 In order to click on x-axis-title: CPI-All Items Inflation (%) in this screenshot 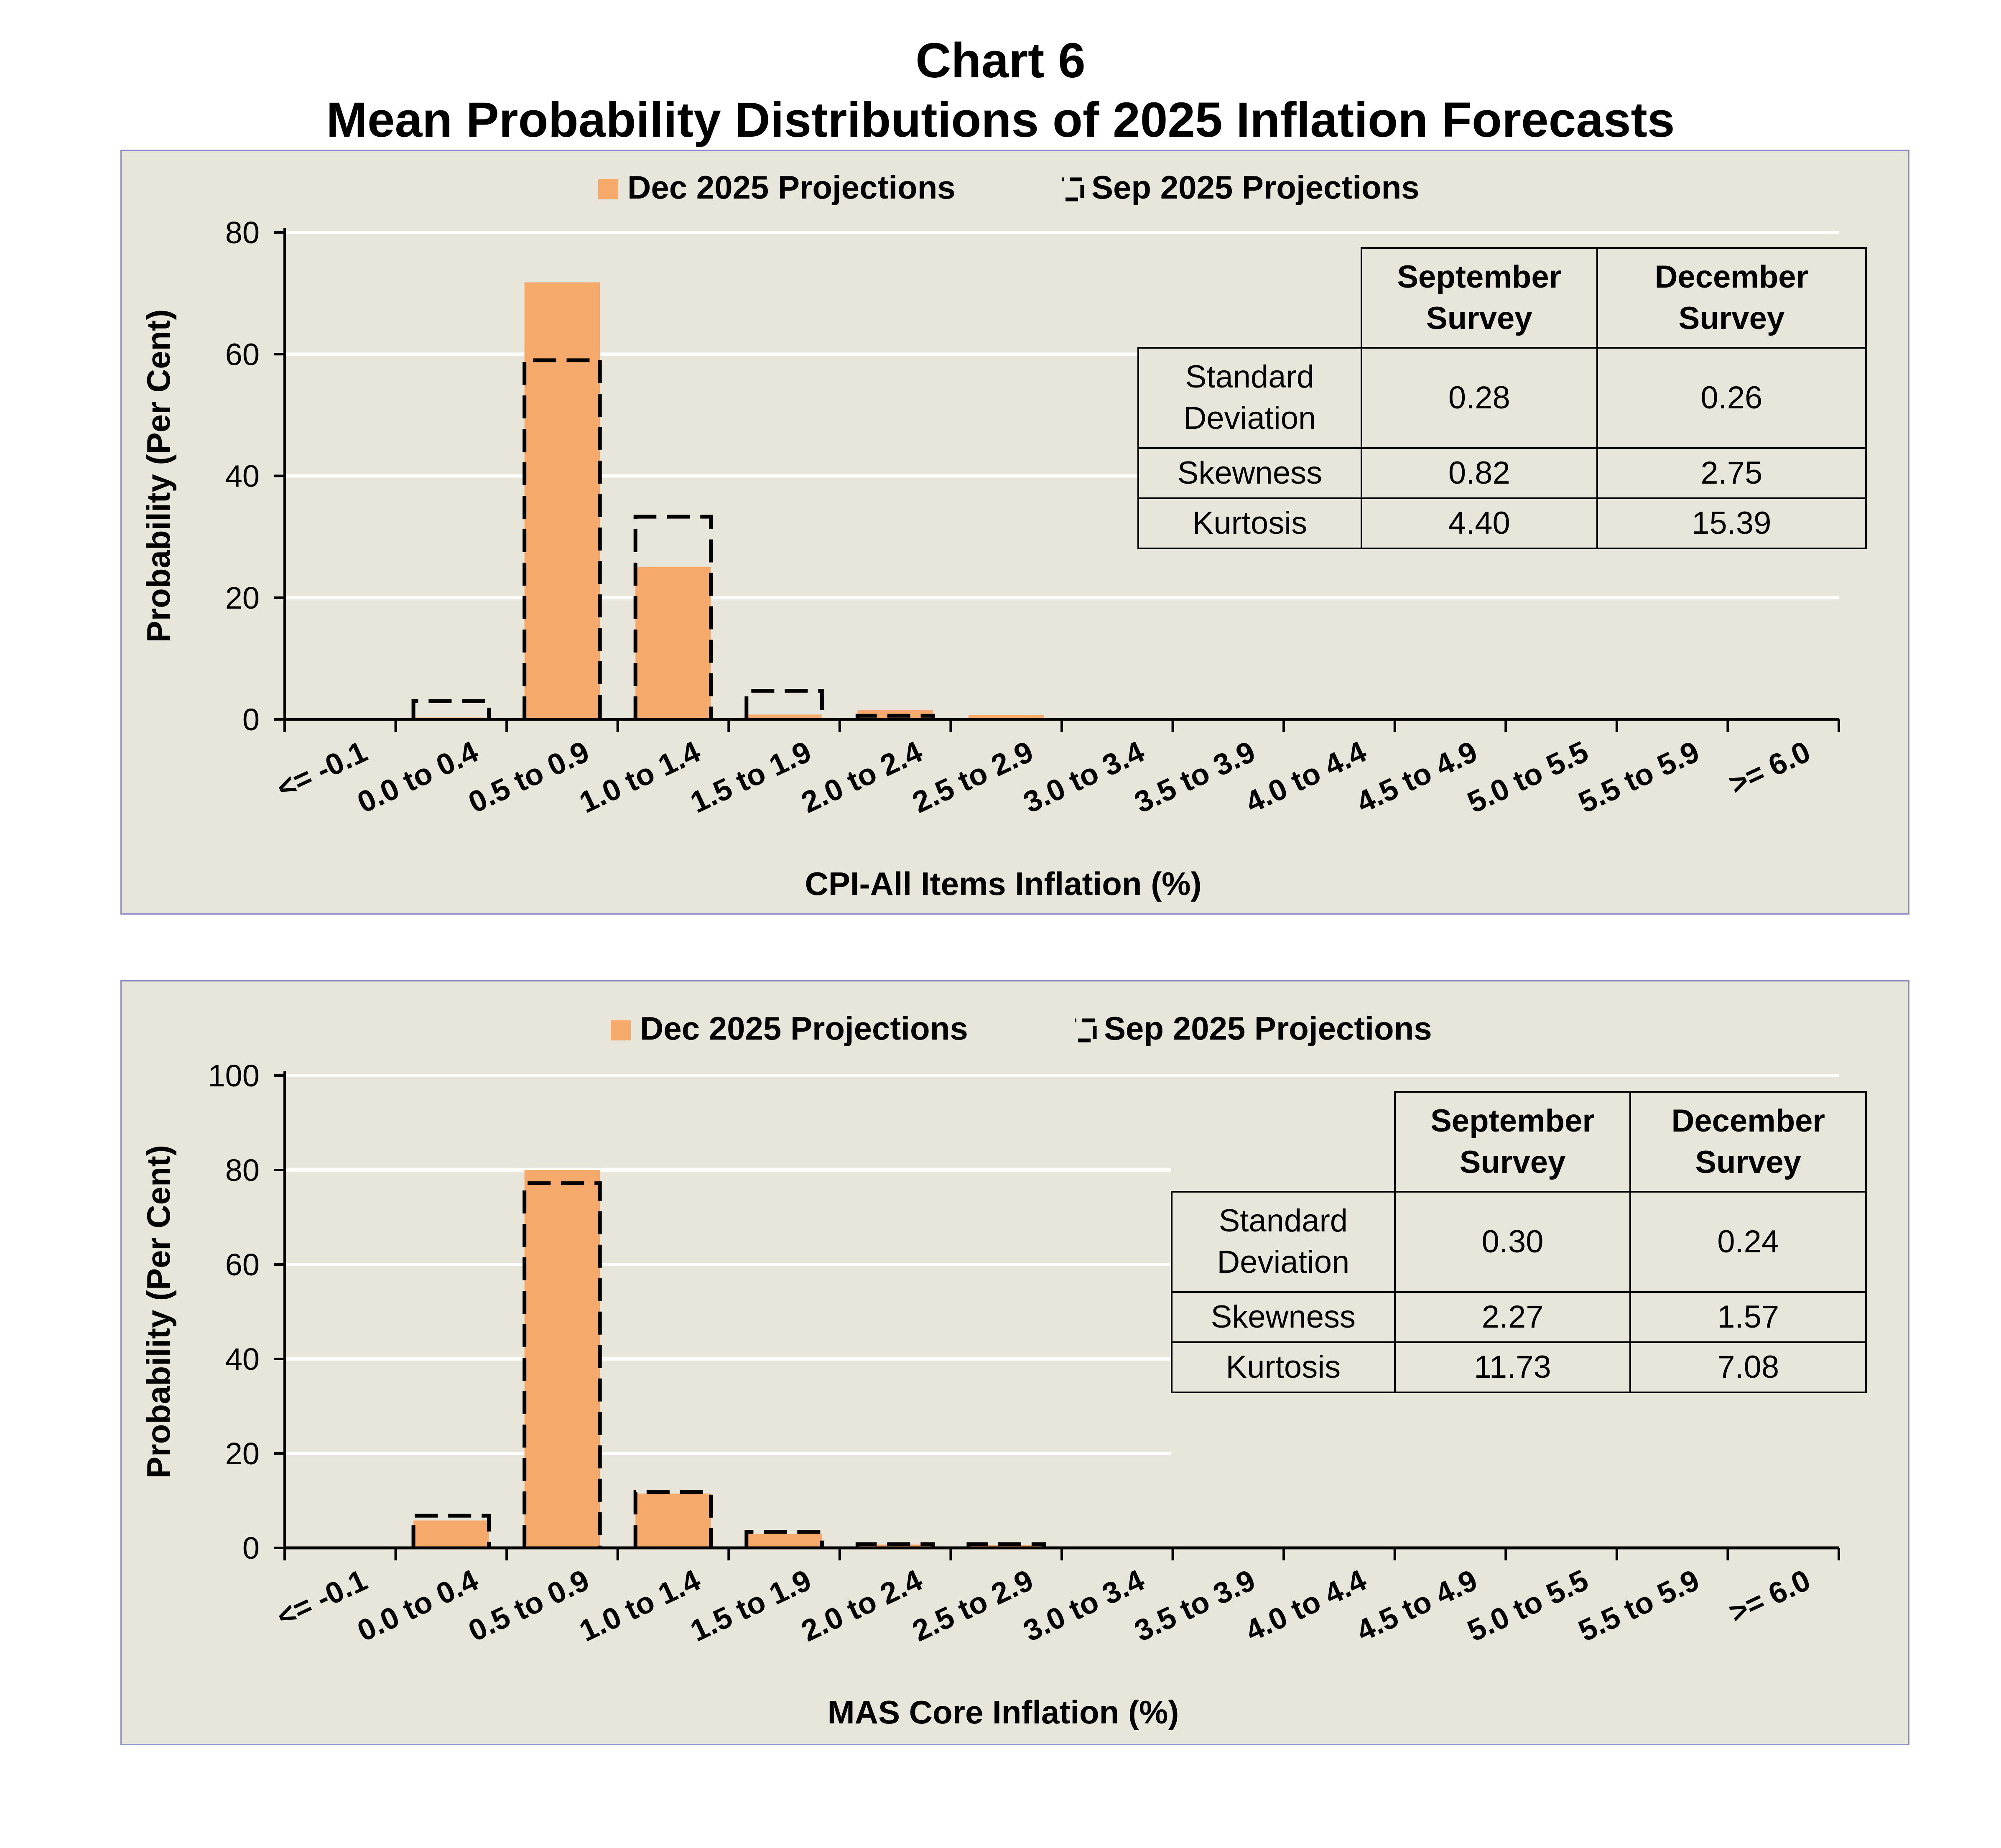, I will do `click(1003, 883)`.